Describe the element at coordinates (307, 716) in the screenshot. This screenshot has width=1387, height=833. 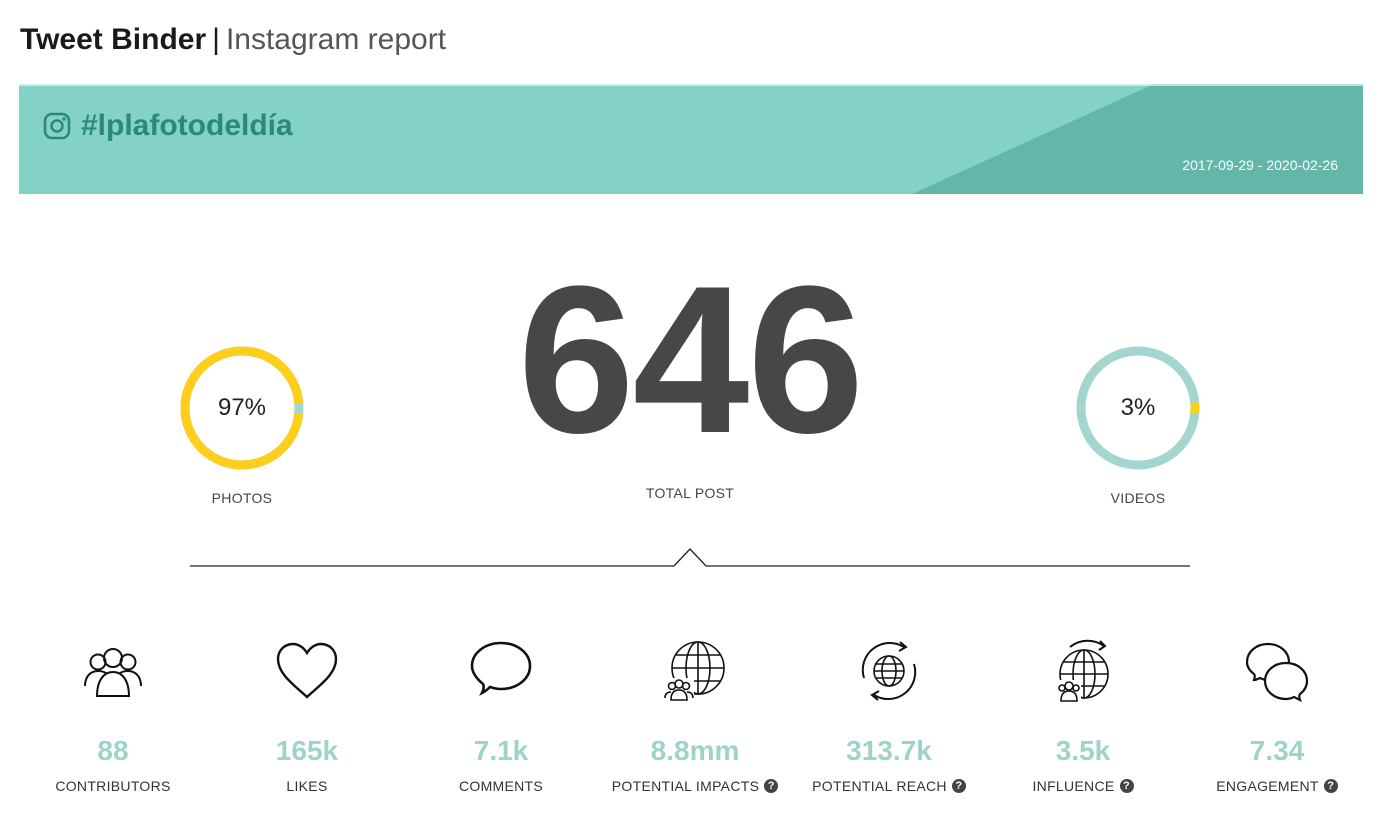
I see `stat-likes: 165k LIKES` at that location.